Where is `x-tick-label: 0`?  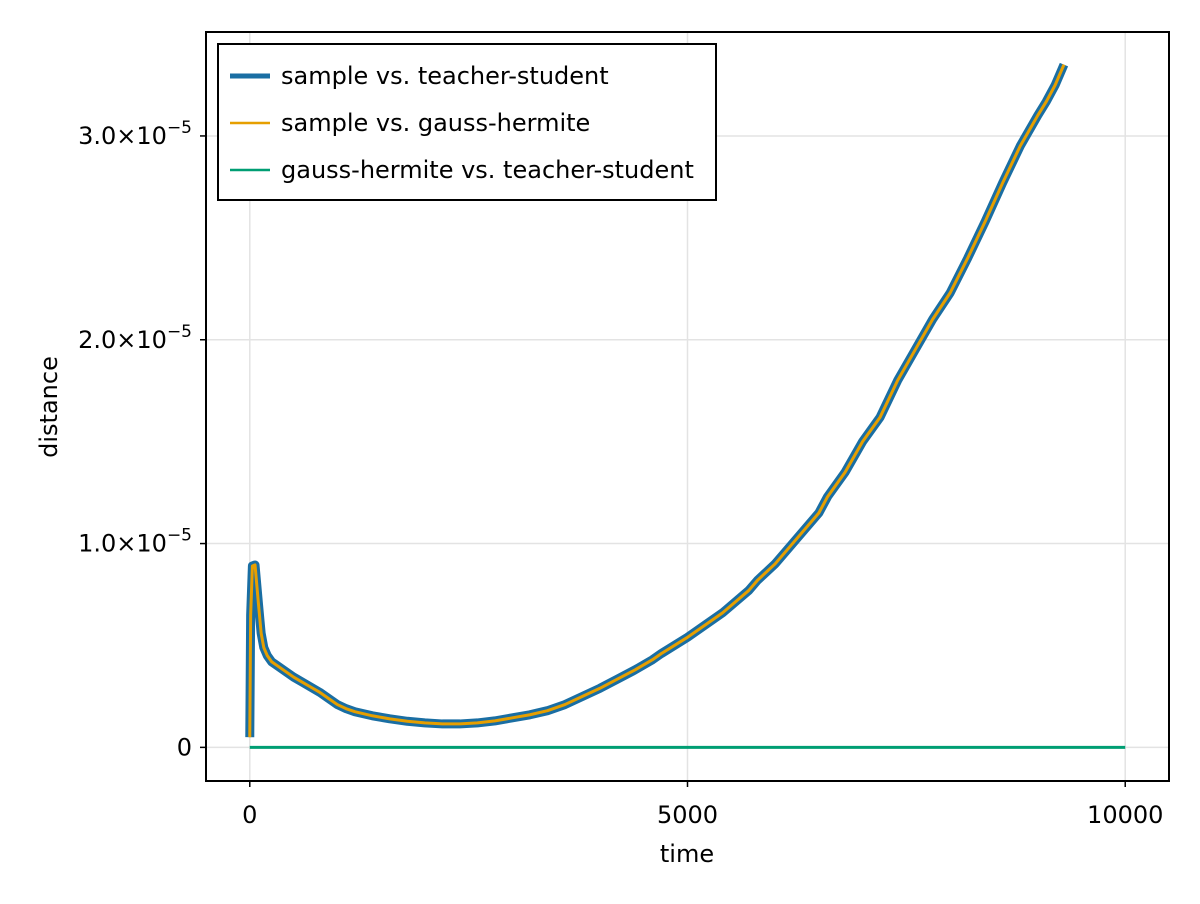 x-tick-label: 0 is located at coordinates (249, 815).